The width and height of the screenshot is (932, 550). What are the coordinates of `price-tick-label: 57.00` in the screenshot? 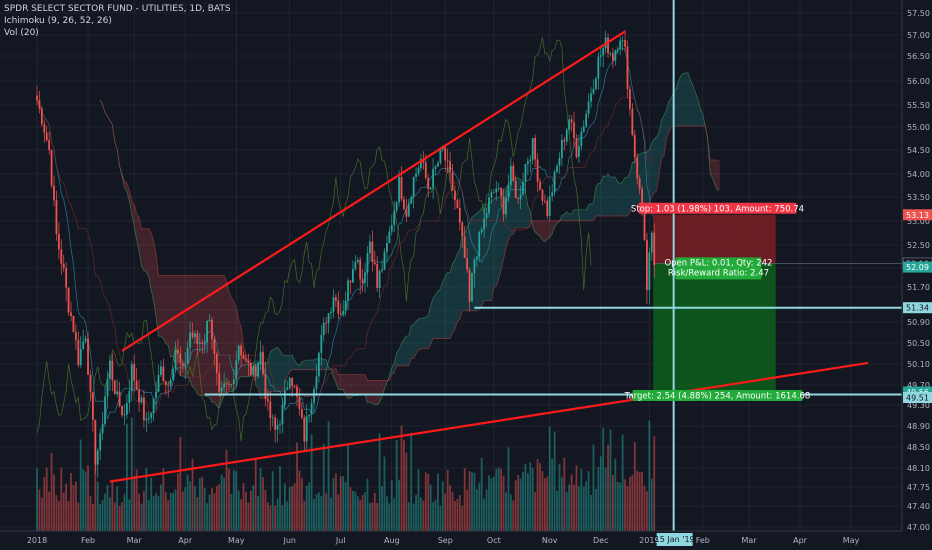 It's located at (918, 35).